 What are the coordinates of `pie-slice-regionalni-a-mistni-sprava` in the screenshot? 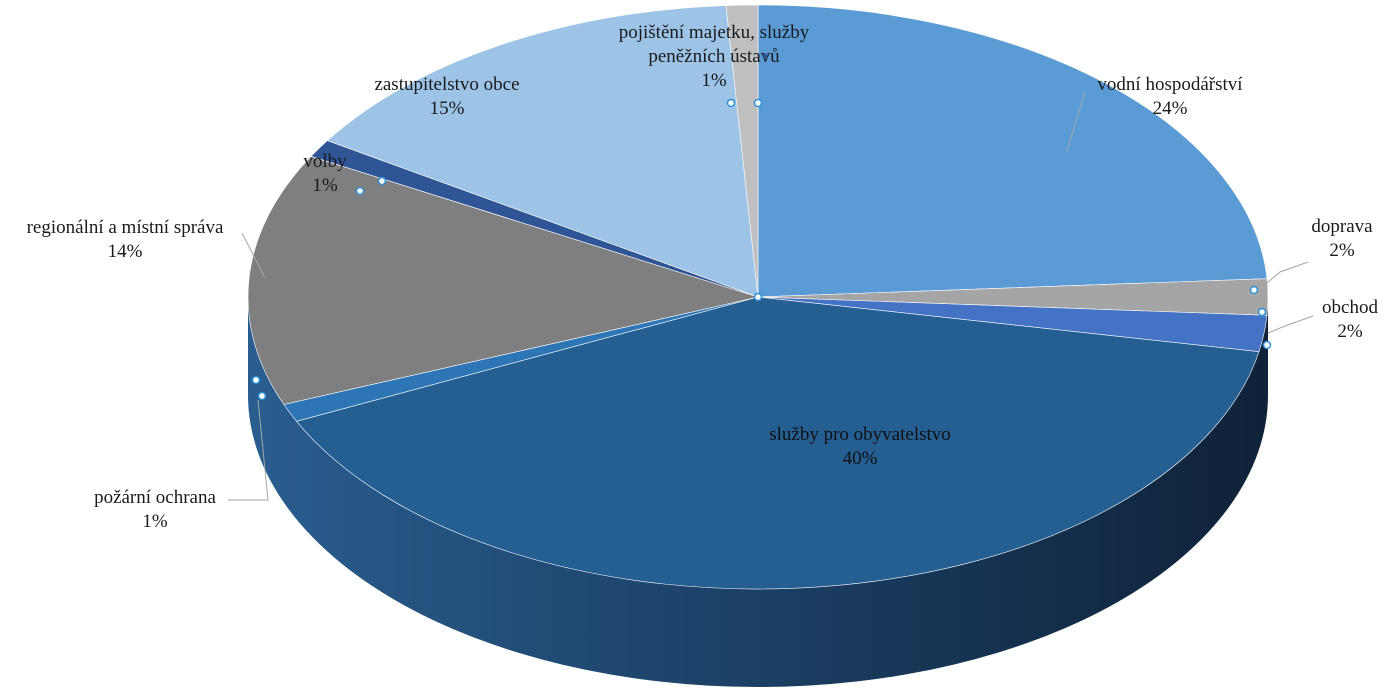 It's located at (503, 280).